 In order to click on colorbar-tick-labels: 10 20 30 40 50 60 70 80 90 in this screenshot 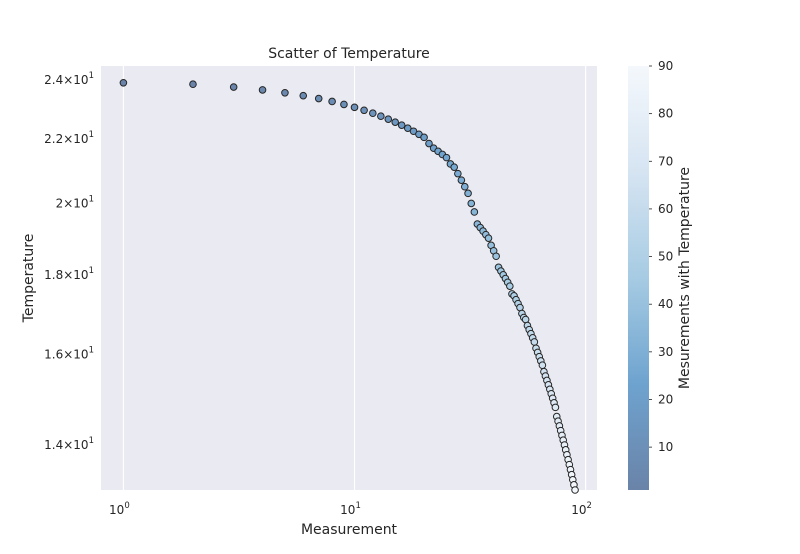, I will do `click(661, 256)`.